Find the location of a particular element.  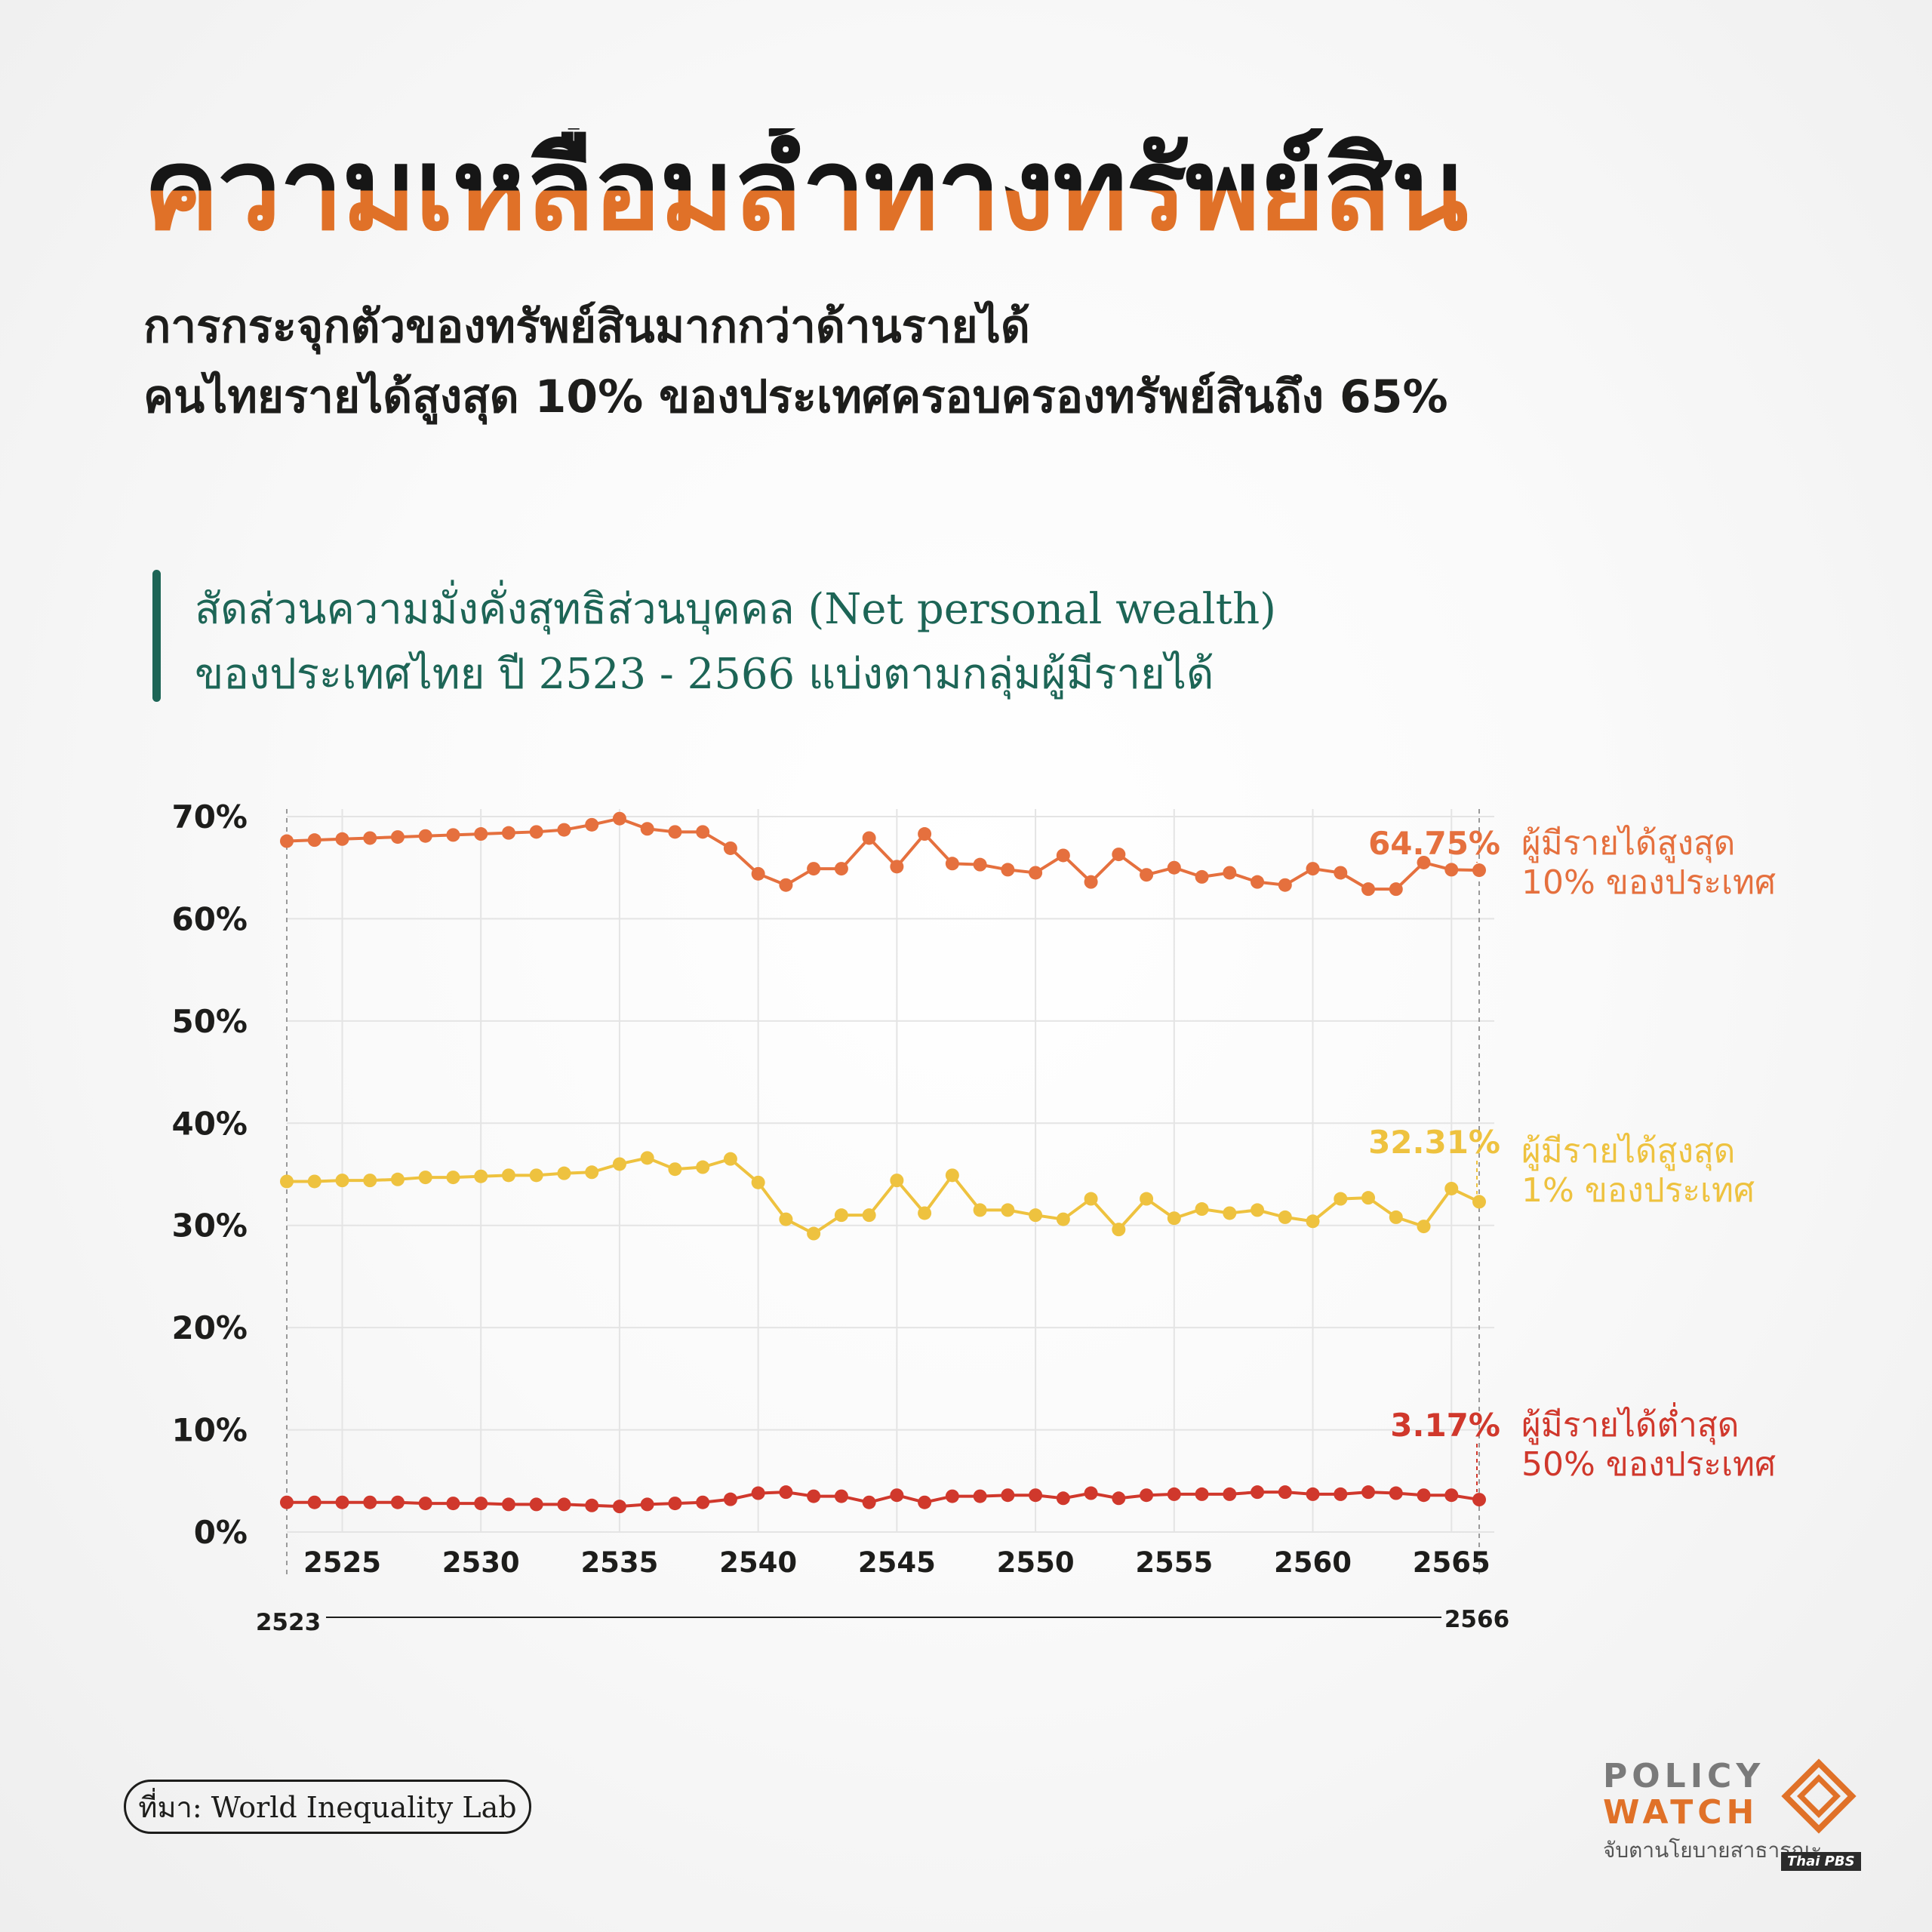

logo-watch-text: WATCH is located at coordinates (1681, 1812).